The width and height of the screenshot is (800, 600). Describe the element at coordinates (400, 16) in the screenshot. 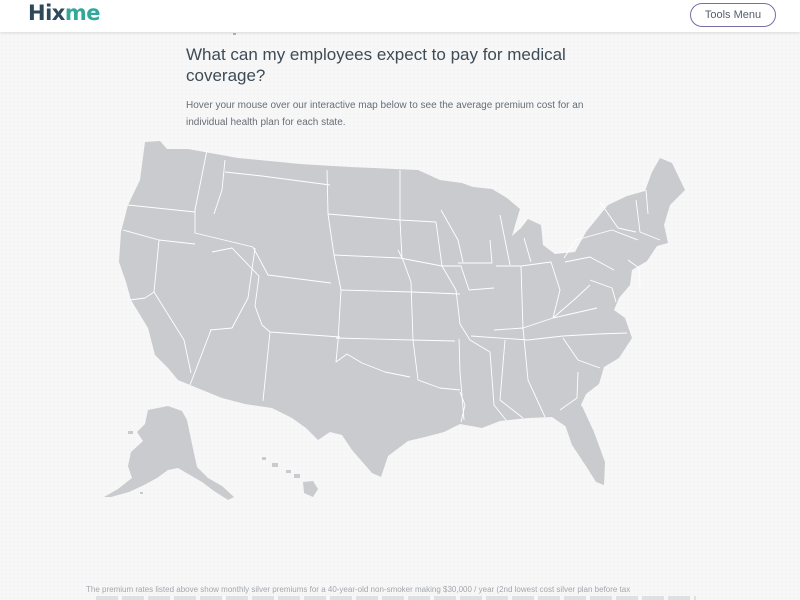

I see `top-navigation-bar: Hixme Tools Menu` at that location.